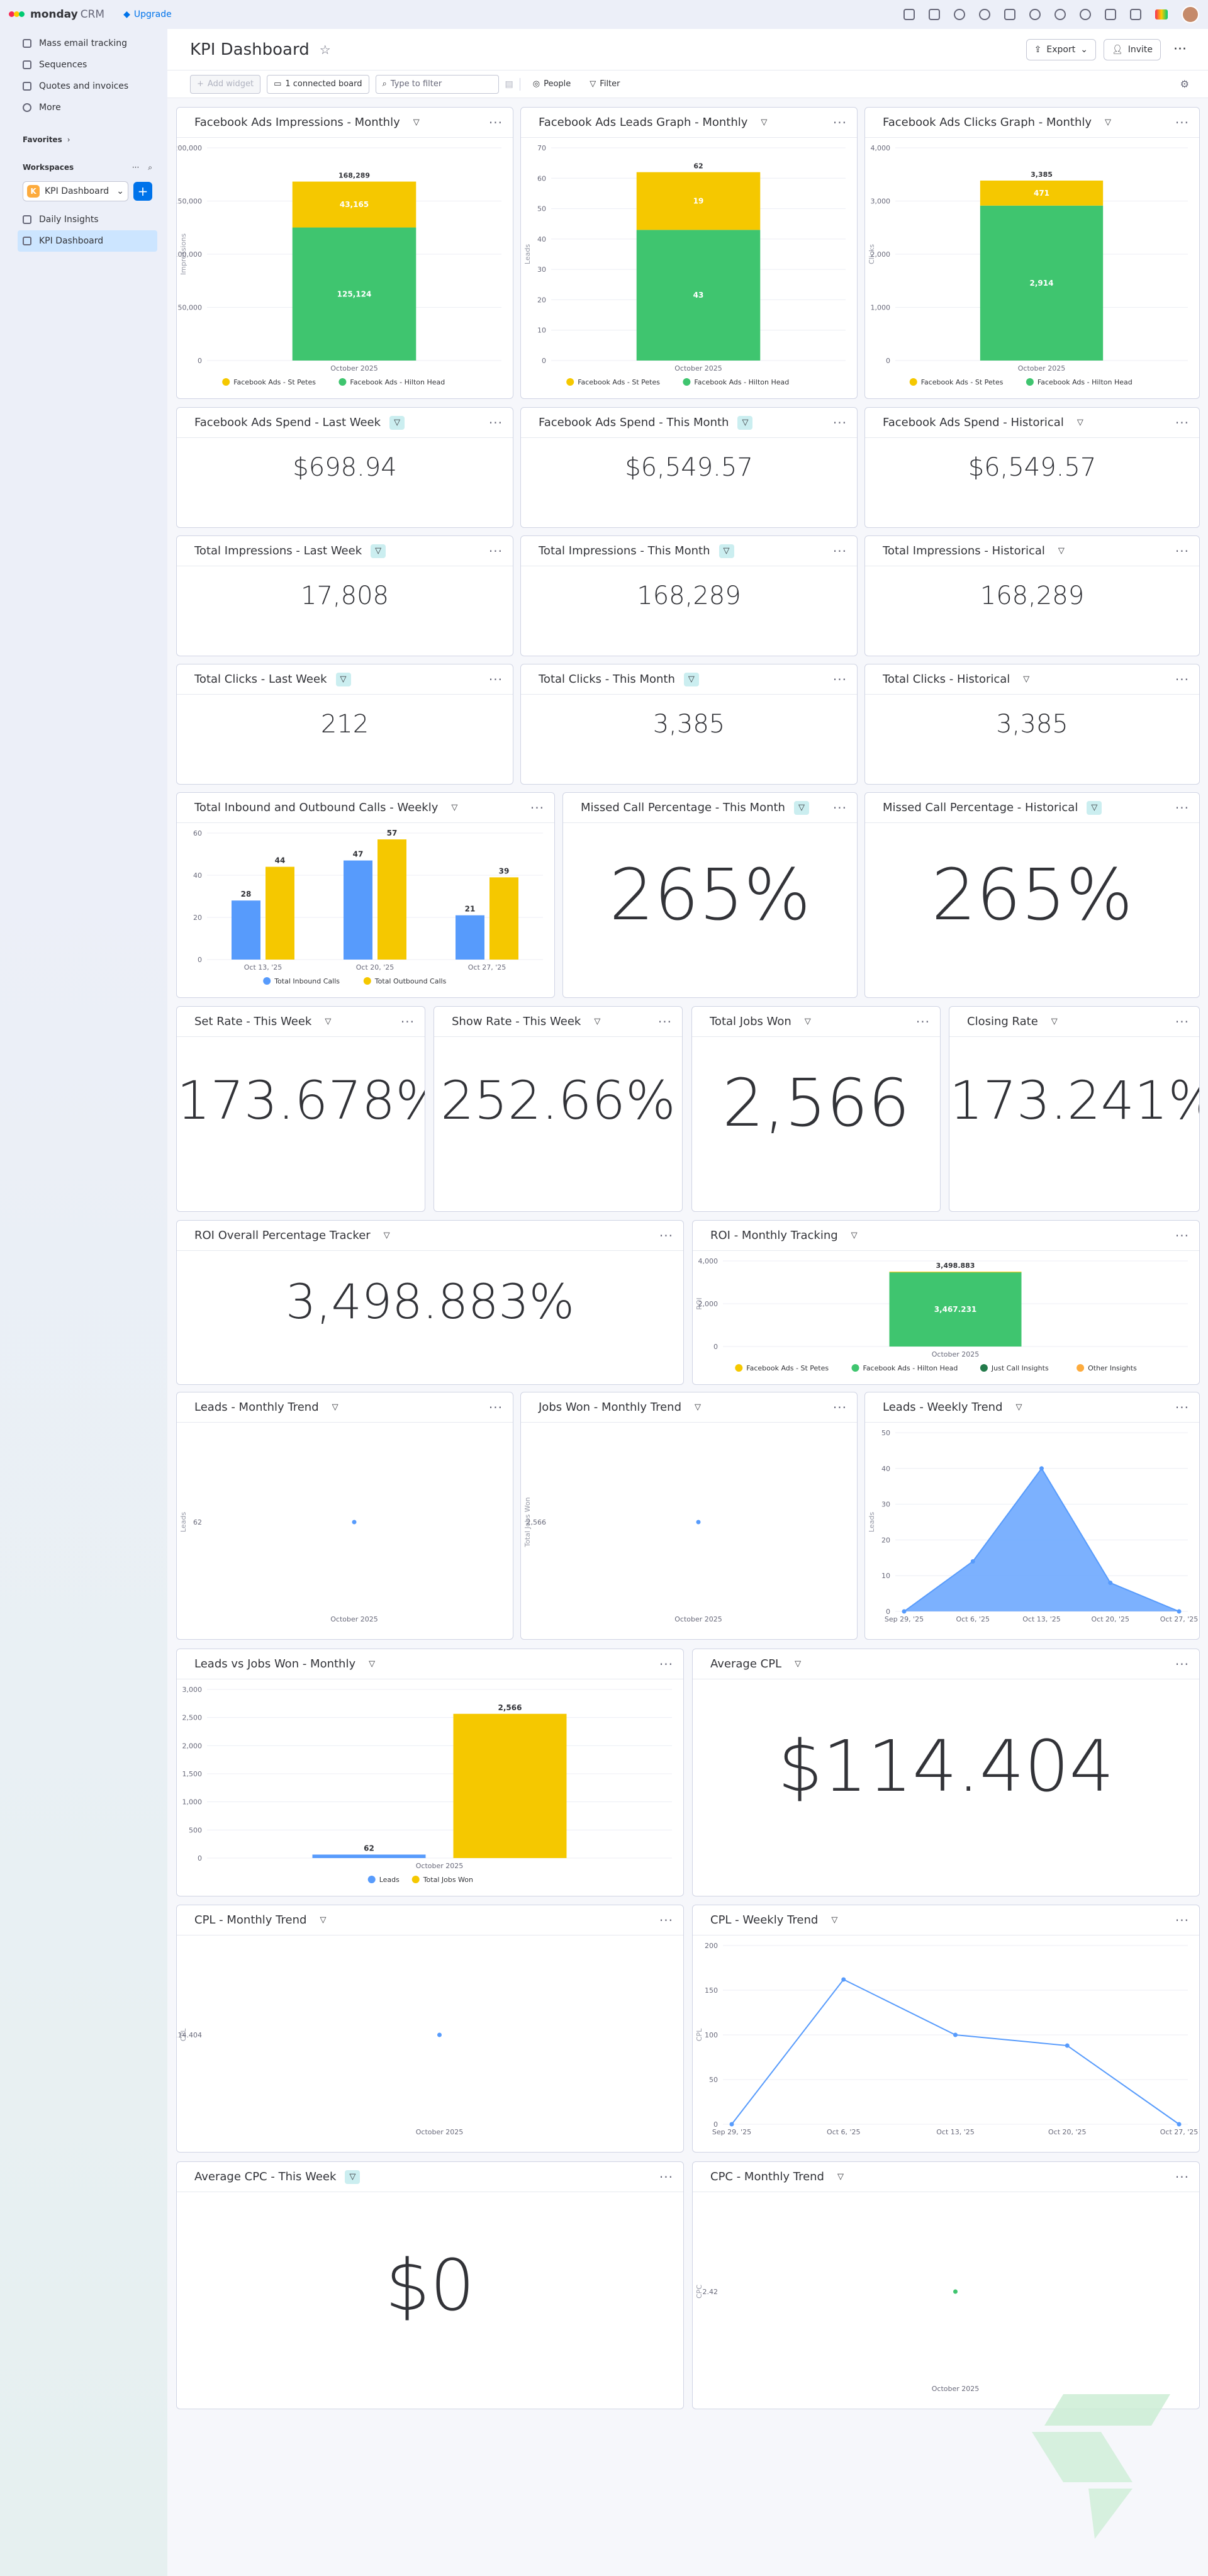 The height and width of the screenshot is (2576, 1208). Describe the element at coordinates (1135, 14) in the screenshot. I see `app-grid-icon` at that location.